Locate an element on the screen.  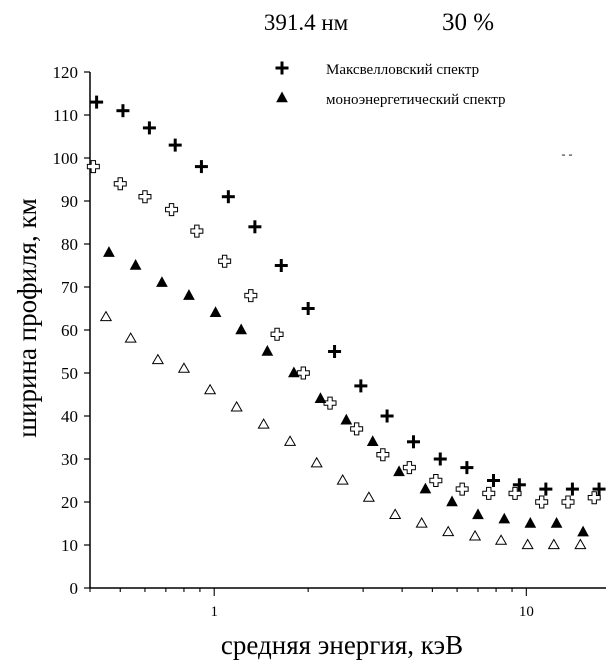
y-tick-label: 80 is located at coordinates (69, 244).